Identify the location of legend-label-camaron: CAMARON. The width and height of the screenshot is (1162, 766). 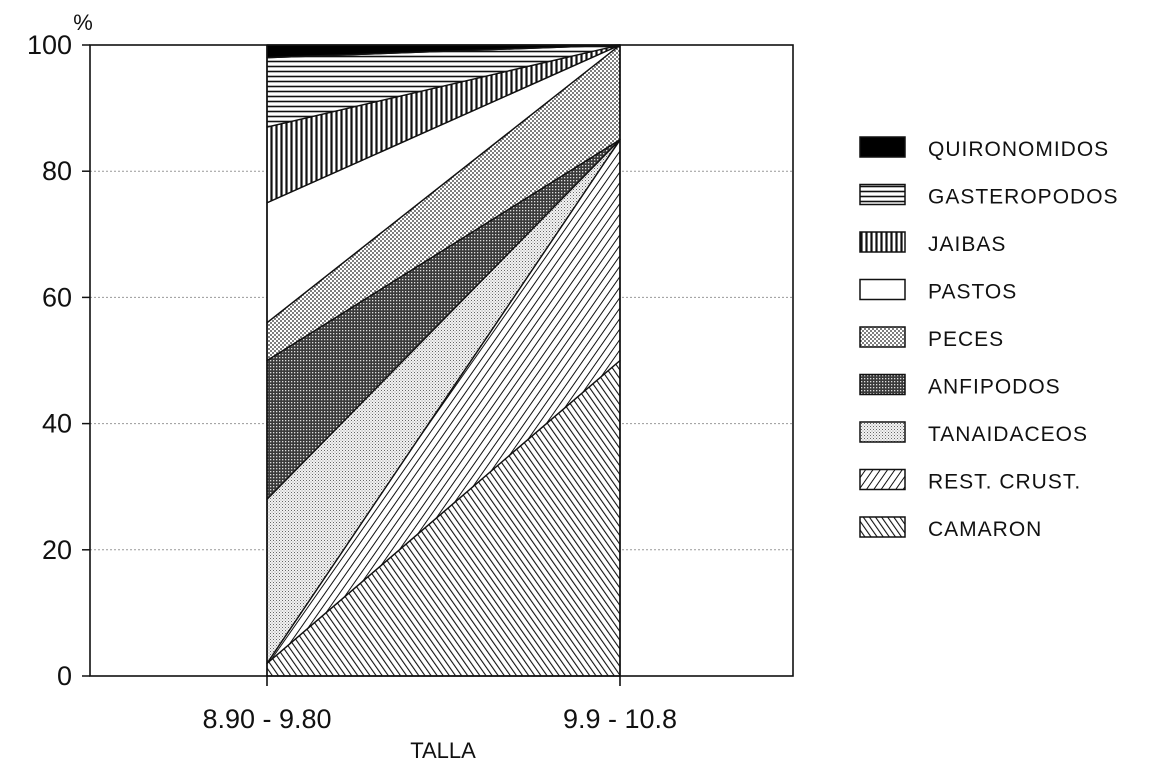
(985, 529).